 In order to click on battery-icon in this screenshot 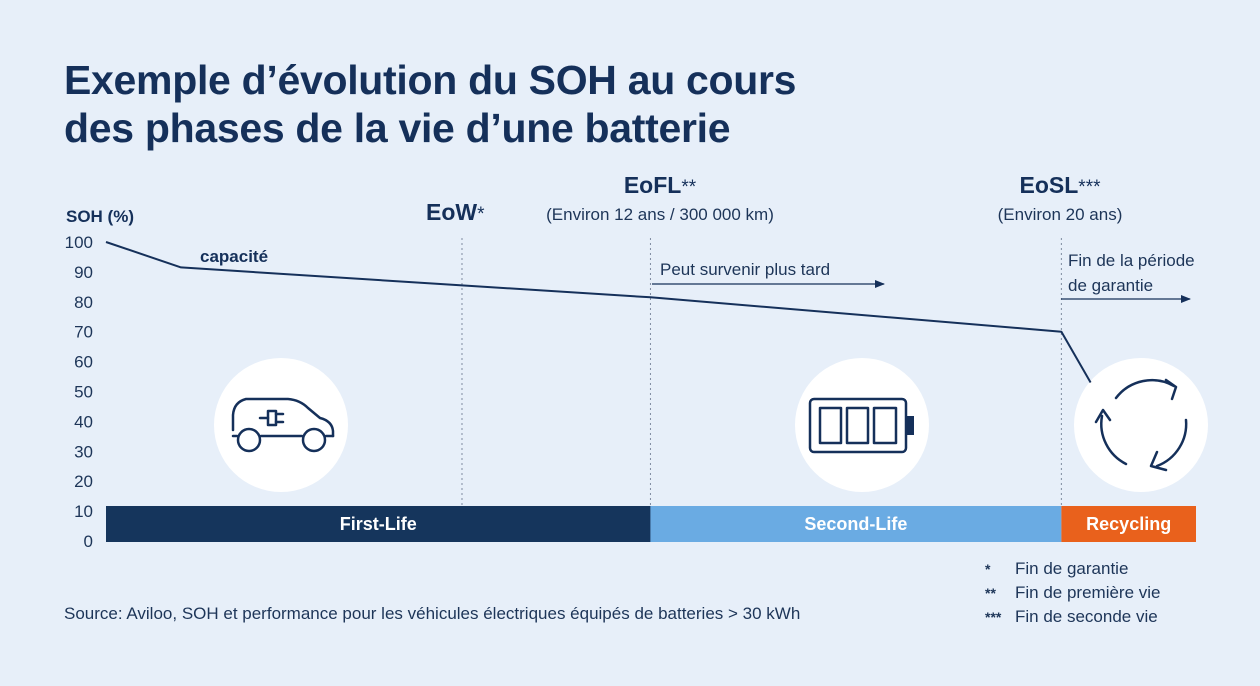, I will do `click(861, 425)`.